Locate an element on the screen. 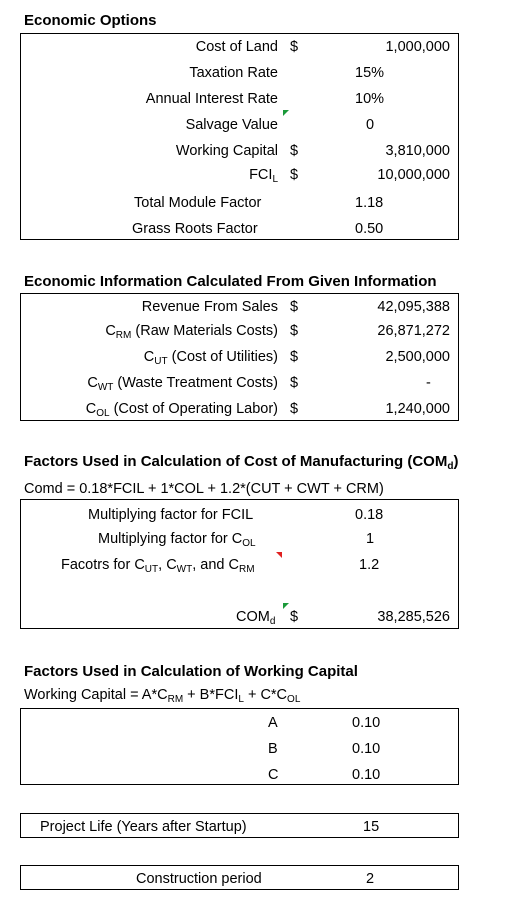 The height and width of the screenshot is (907, 512). raw-materials-label: CRM (Raw Materials Costs) is located at coordinates (191, 332).